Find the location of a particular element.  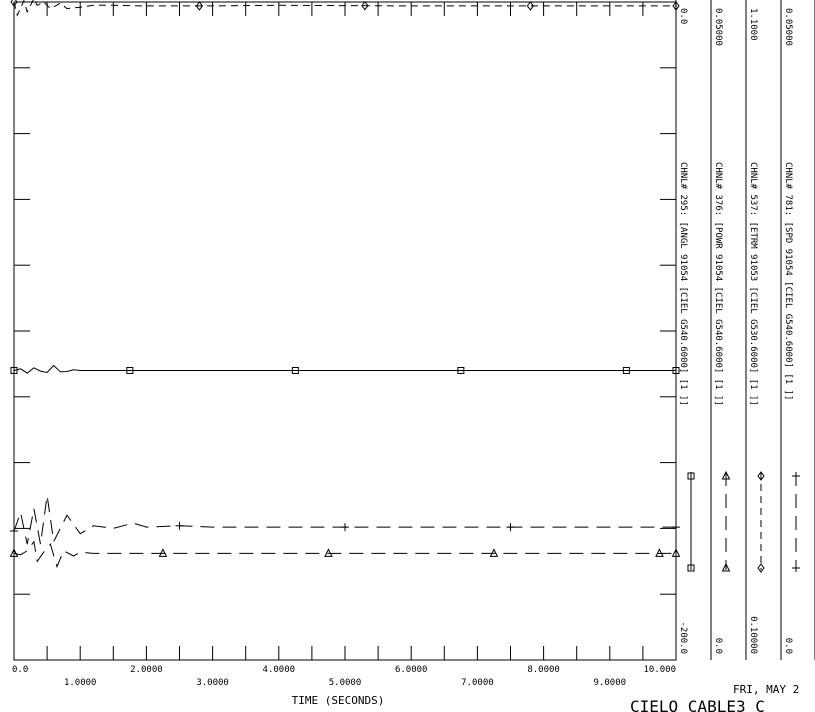

x-tick-label: 5.0000 is located at coordinates (345, 683).